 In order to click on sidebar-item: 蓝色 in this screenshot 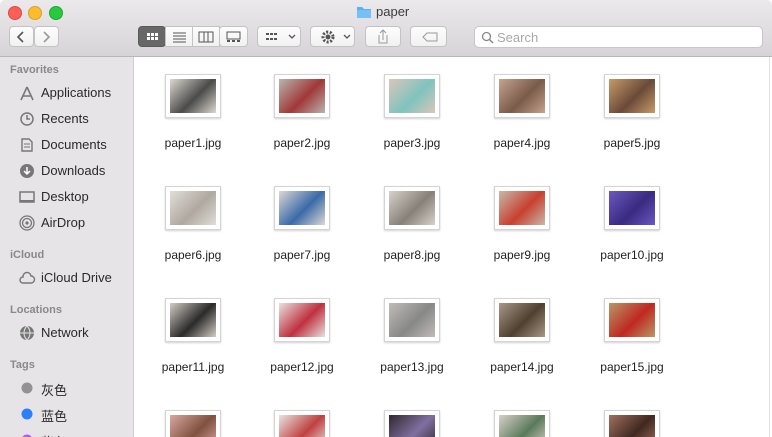, I will do `click(66, 414)`.